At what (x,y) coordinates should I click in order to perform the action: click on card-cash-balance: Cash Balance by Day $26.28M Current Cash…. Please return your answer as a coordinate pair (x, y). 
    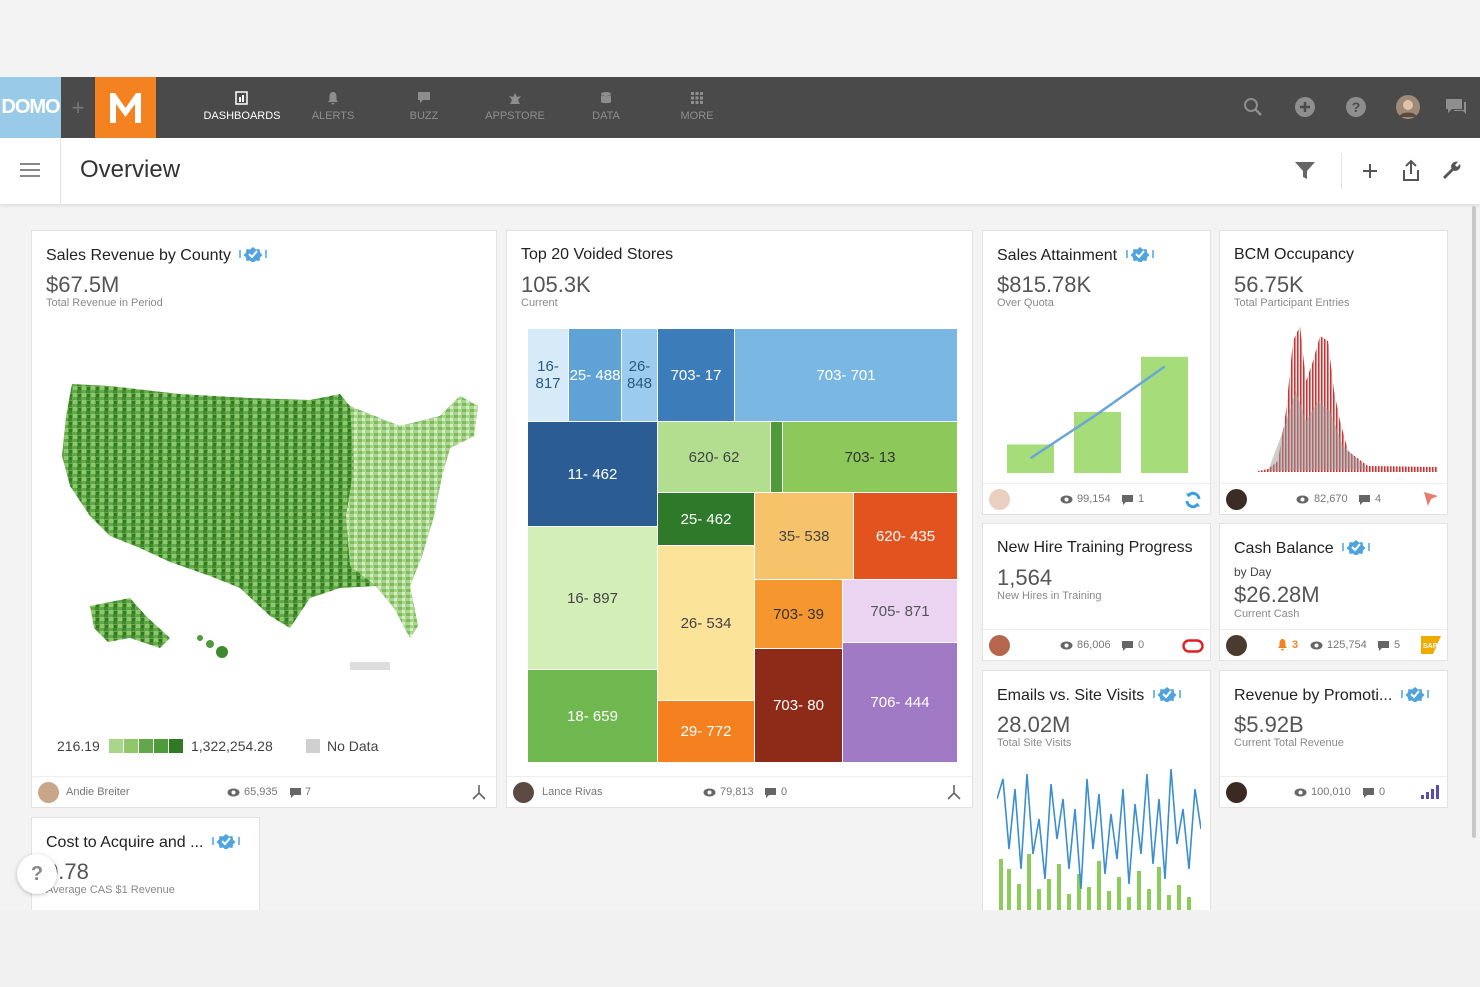
    Looking at the image, I should click on (1333, 592).